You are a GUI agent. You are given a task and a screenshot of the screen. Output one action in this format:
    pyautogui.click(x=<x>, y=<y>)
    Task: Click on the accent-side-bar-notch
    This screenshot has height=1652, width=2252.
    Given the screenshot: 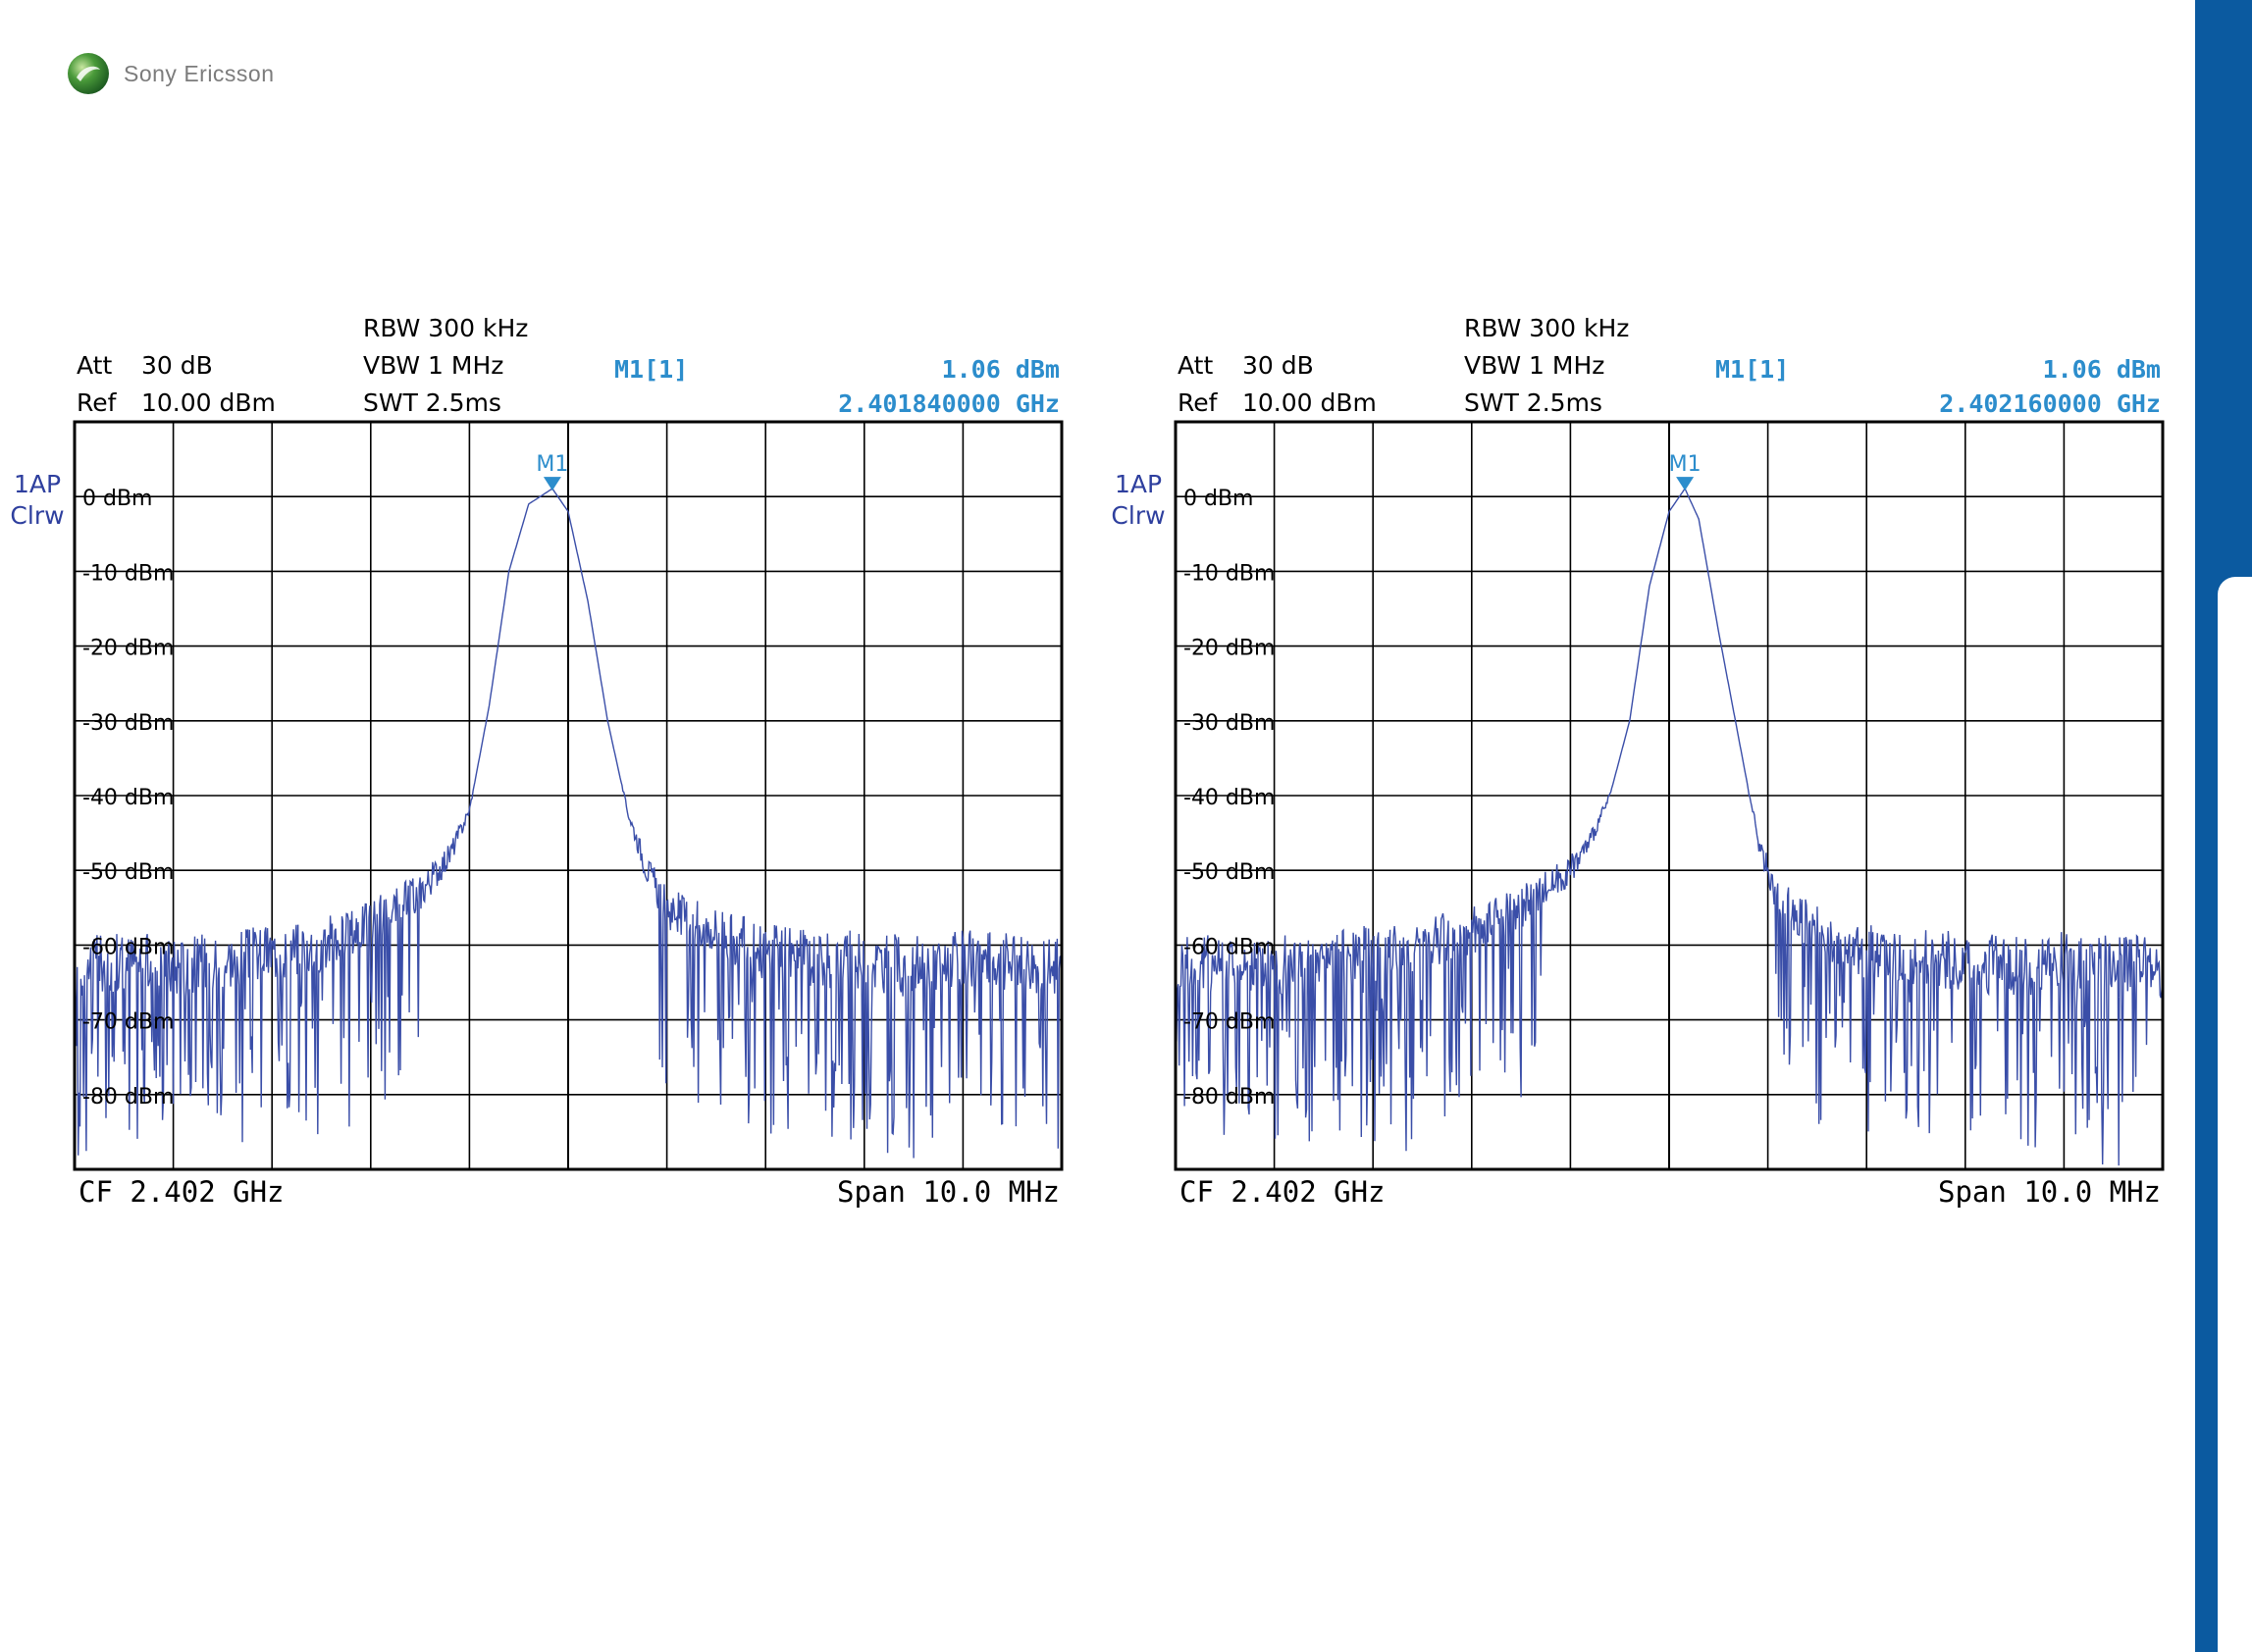 What is the action you would take?
    pyautogui.click(x=2235, y=1115)
    